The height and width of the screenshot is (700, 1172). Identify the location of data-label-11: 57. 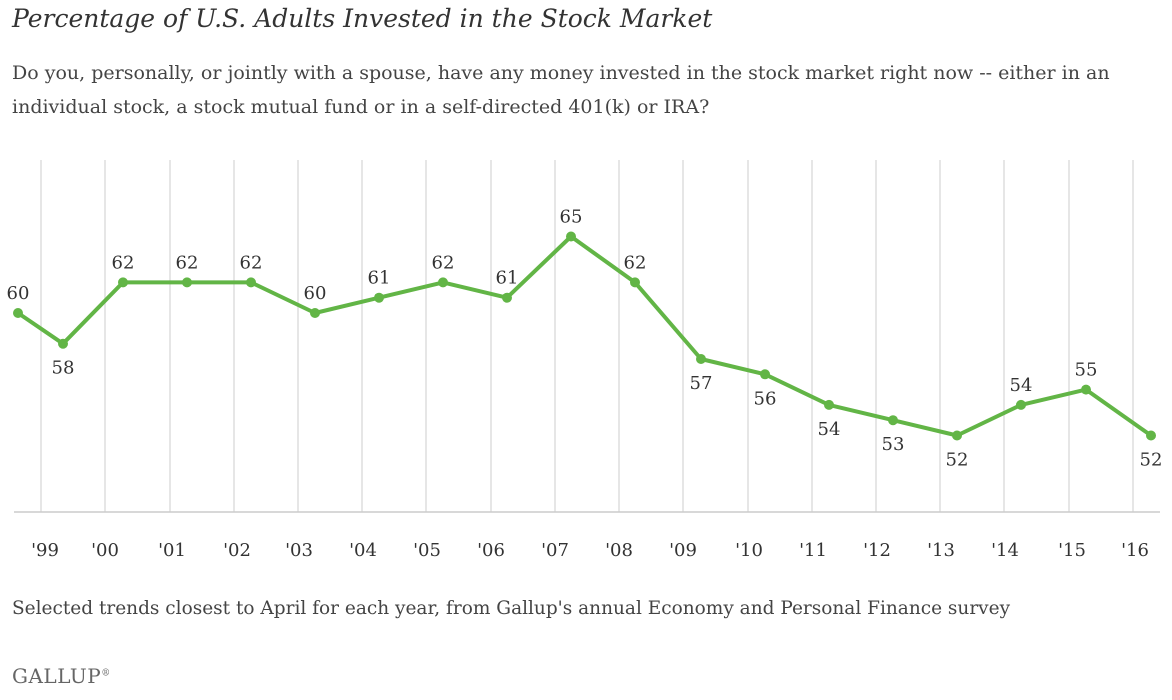
(701, 383).